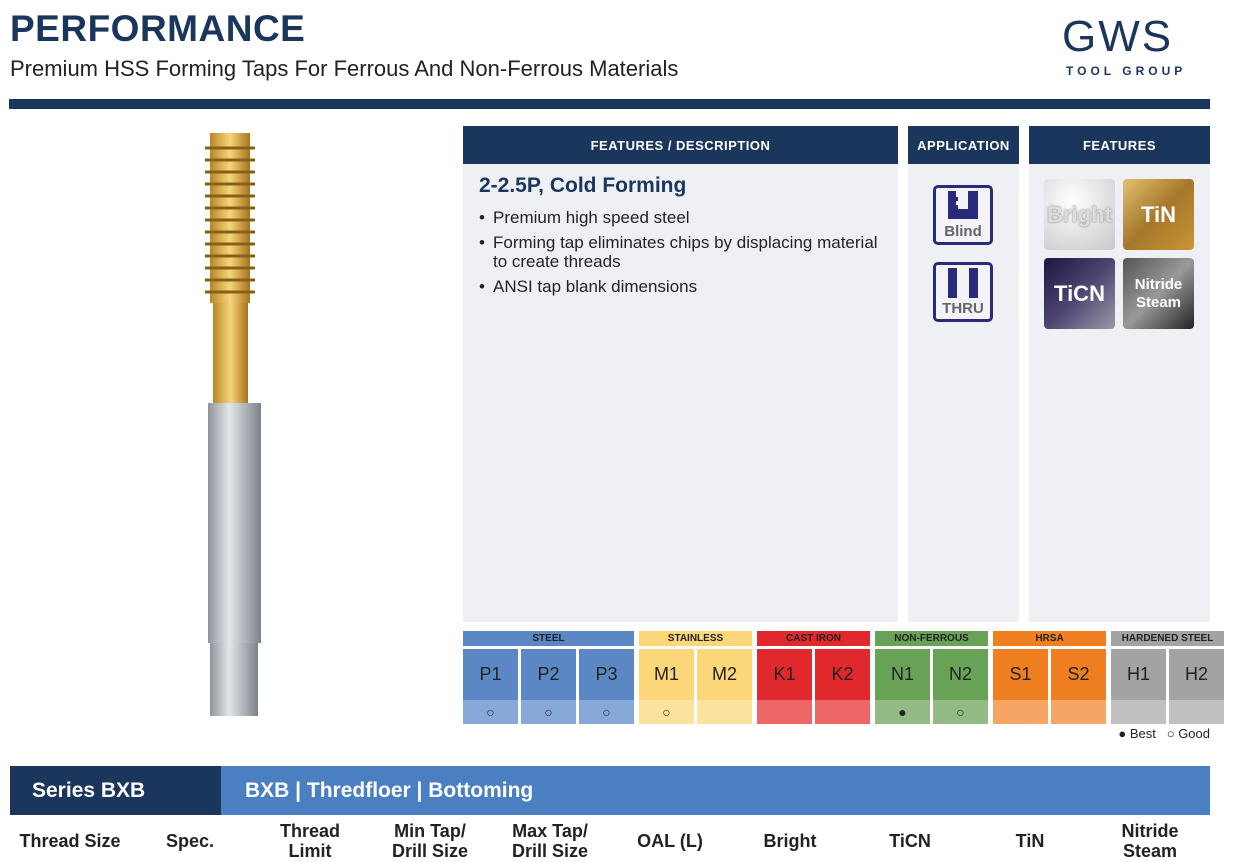 The height and width of the screenshot is (862, 1238). What do you see at coordinates (550, 841) in the screenshot?
I see `column-header: Max Tap/ Drill Size` at bounding box center [550, 841].